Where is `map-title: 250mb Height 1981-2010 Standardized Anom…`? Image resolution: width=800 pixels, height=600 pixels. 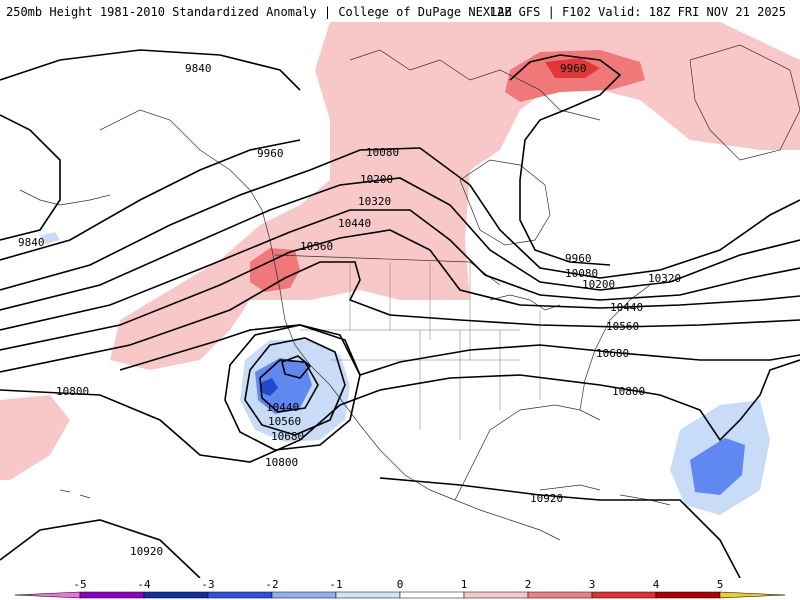 map-title: 250mb Height 1981-2010 Standardized Anom… is located at coordinates (259, 12).